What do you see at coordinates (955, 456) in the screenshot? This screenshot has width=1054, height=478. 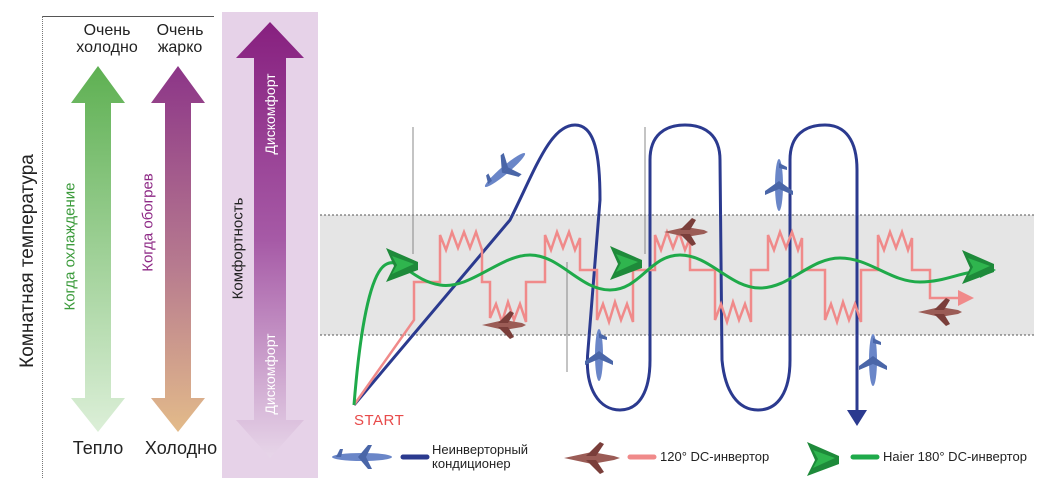 I see `legend-label-haier180: Haier 180° DC-инвертор` at bounding box center [955, 456].